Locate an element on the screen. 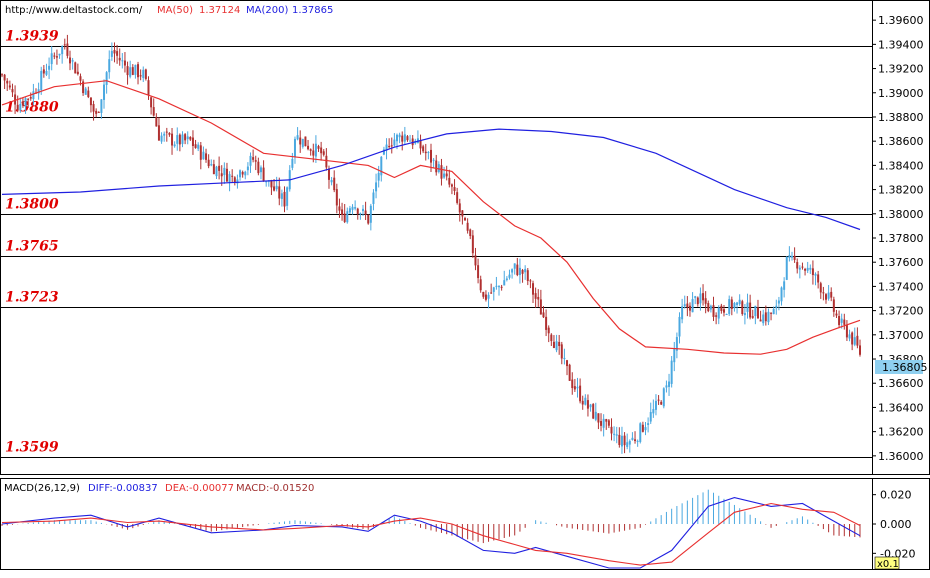 This screenshot has height=578, width=930. price-axis-label: 1.37400 is located at coordinates (901, 286).